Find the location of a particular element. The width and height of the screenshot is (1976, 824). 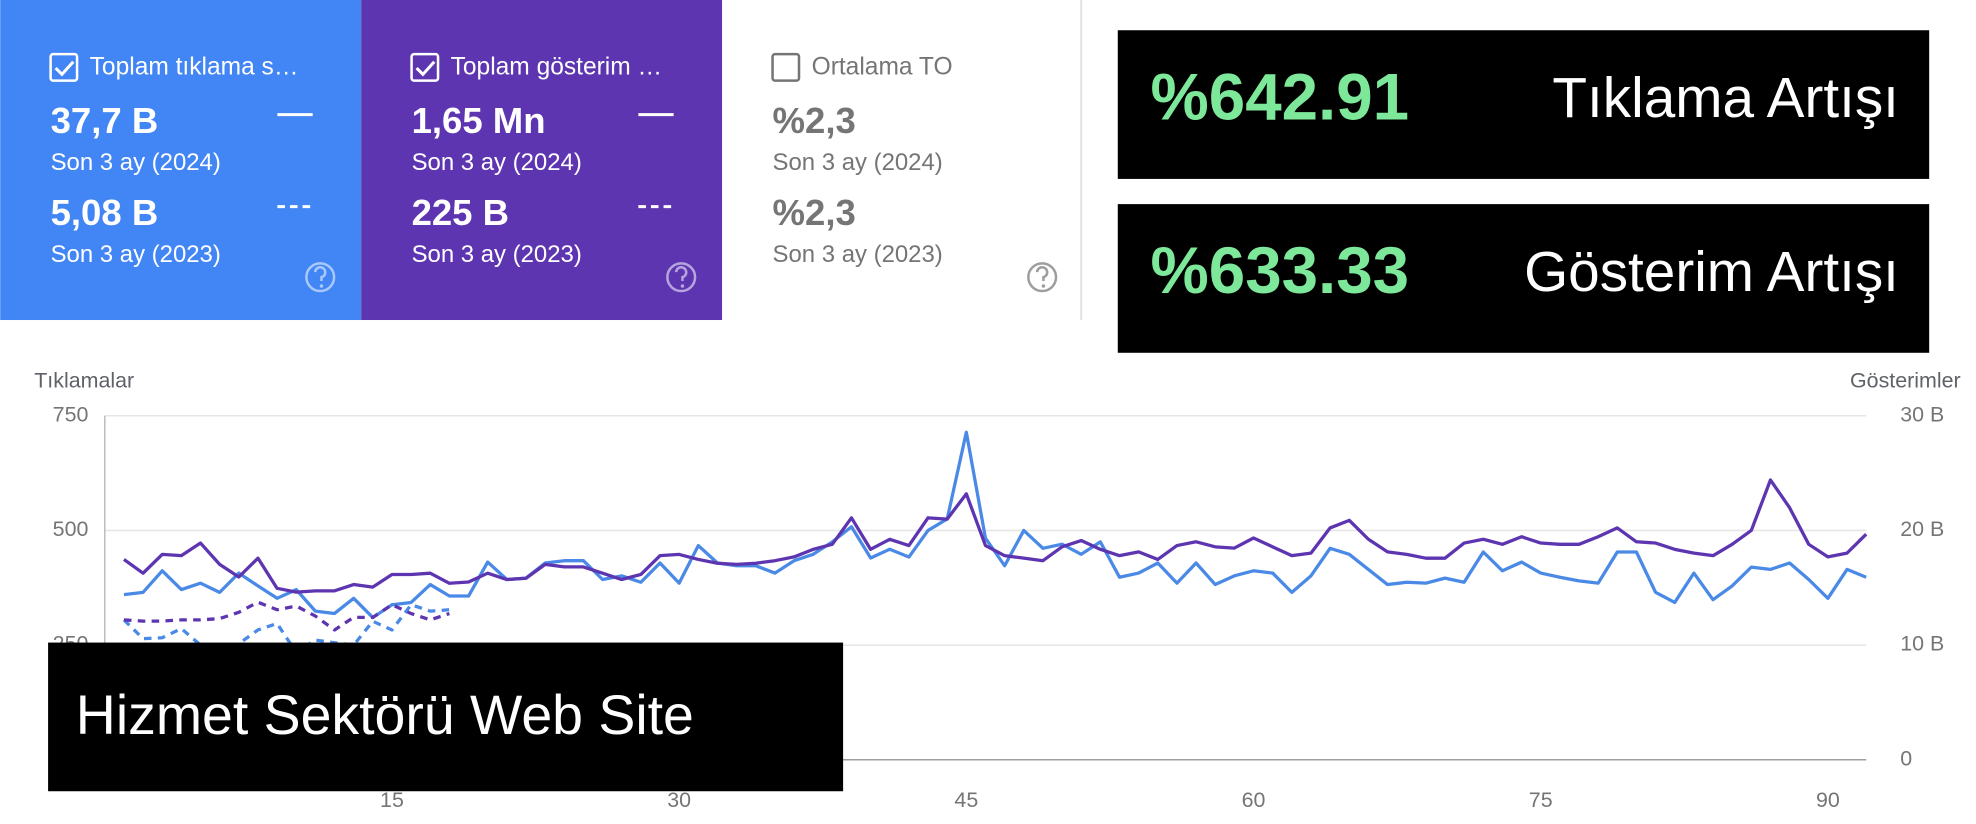

x-tick-label: 75 is located at coordinates (1541, 800).